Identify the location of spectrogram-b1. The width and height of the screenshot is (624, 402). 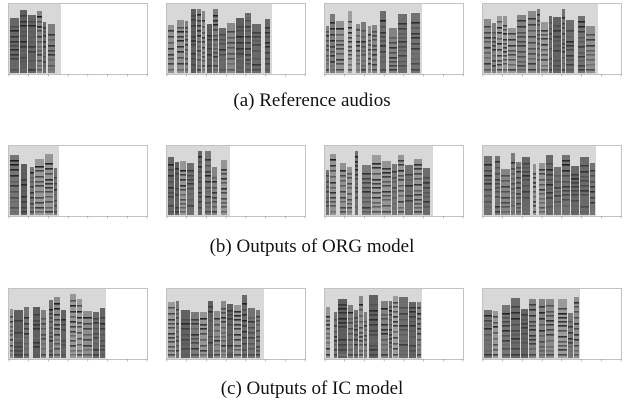
(78, 182).